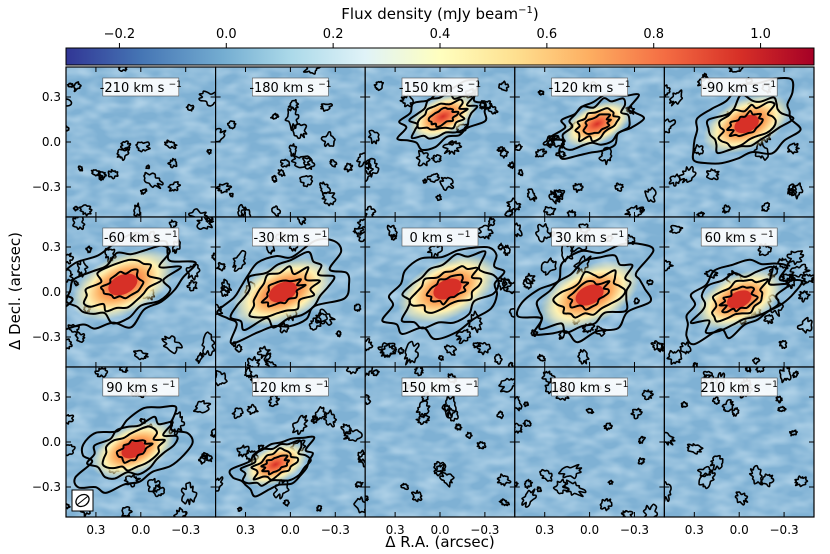 This screenshot has height=554, width=830. Describe the element at coordinates (141, 237) in the screenshot. I see `velocity-label: -60 km s −1` at that location.